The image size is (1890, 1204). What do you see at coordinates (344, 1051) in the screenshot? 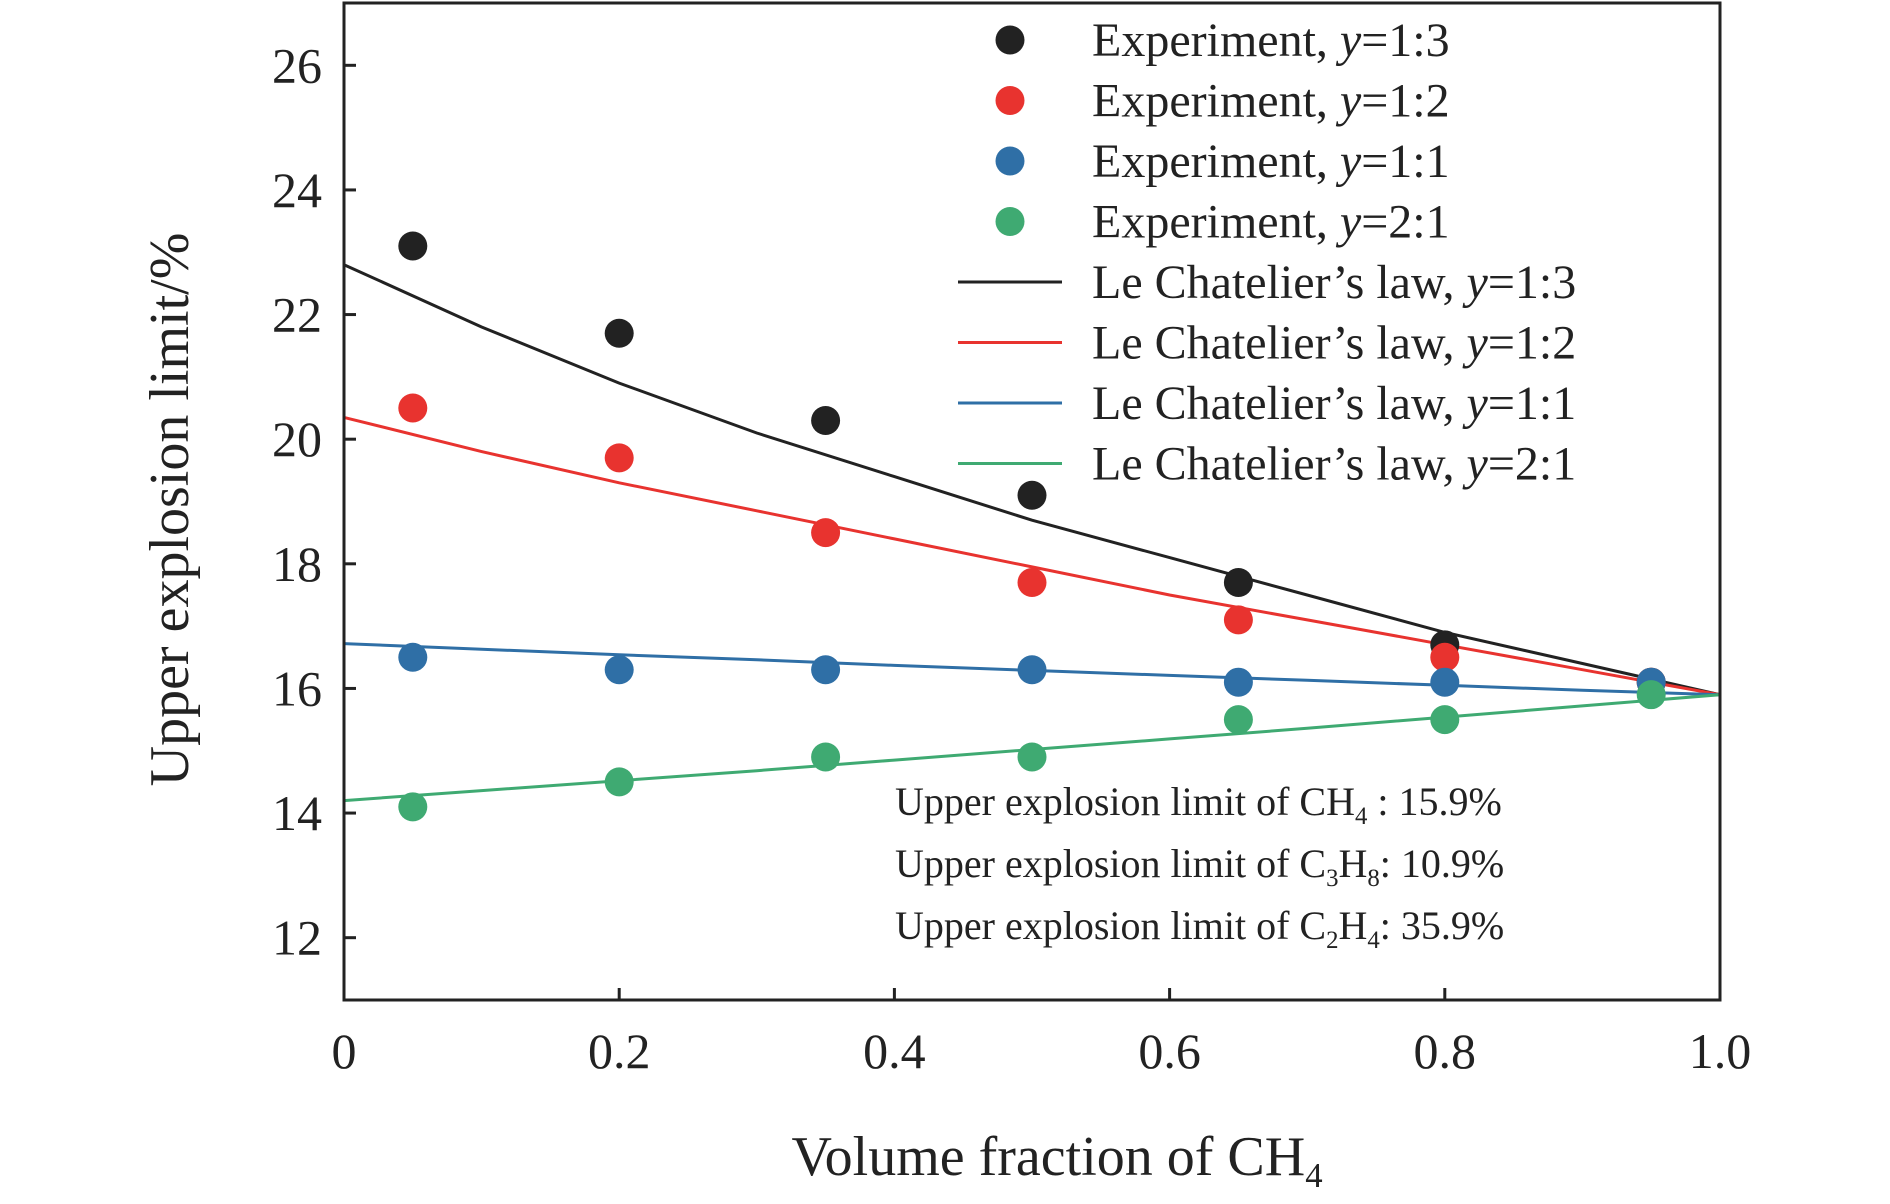
I see `x-tick-label: 0` at bounding box center [344, 1051].